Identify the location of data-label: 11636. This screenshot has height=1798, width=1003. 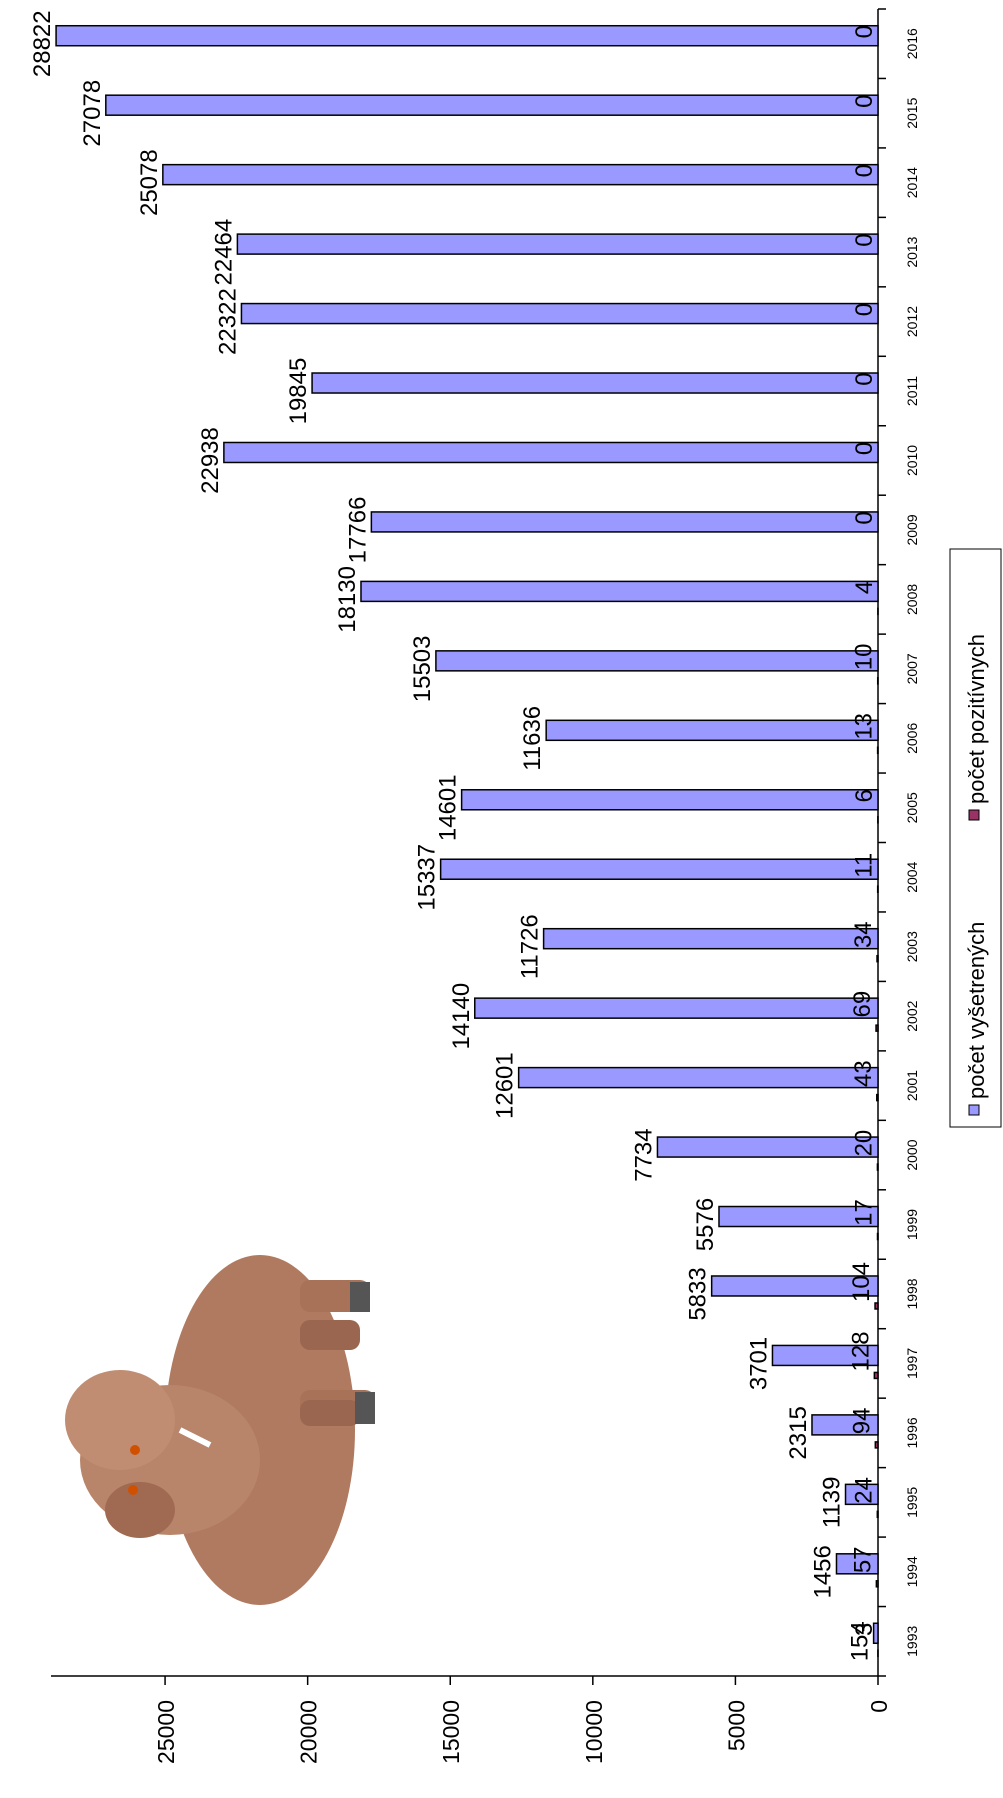
(532, 738).